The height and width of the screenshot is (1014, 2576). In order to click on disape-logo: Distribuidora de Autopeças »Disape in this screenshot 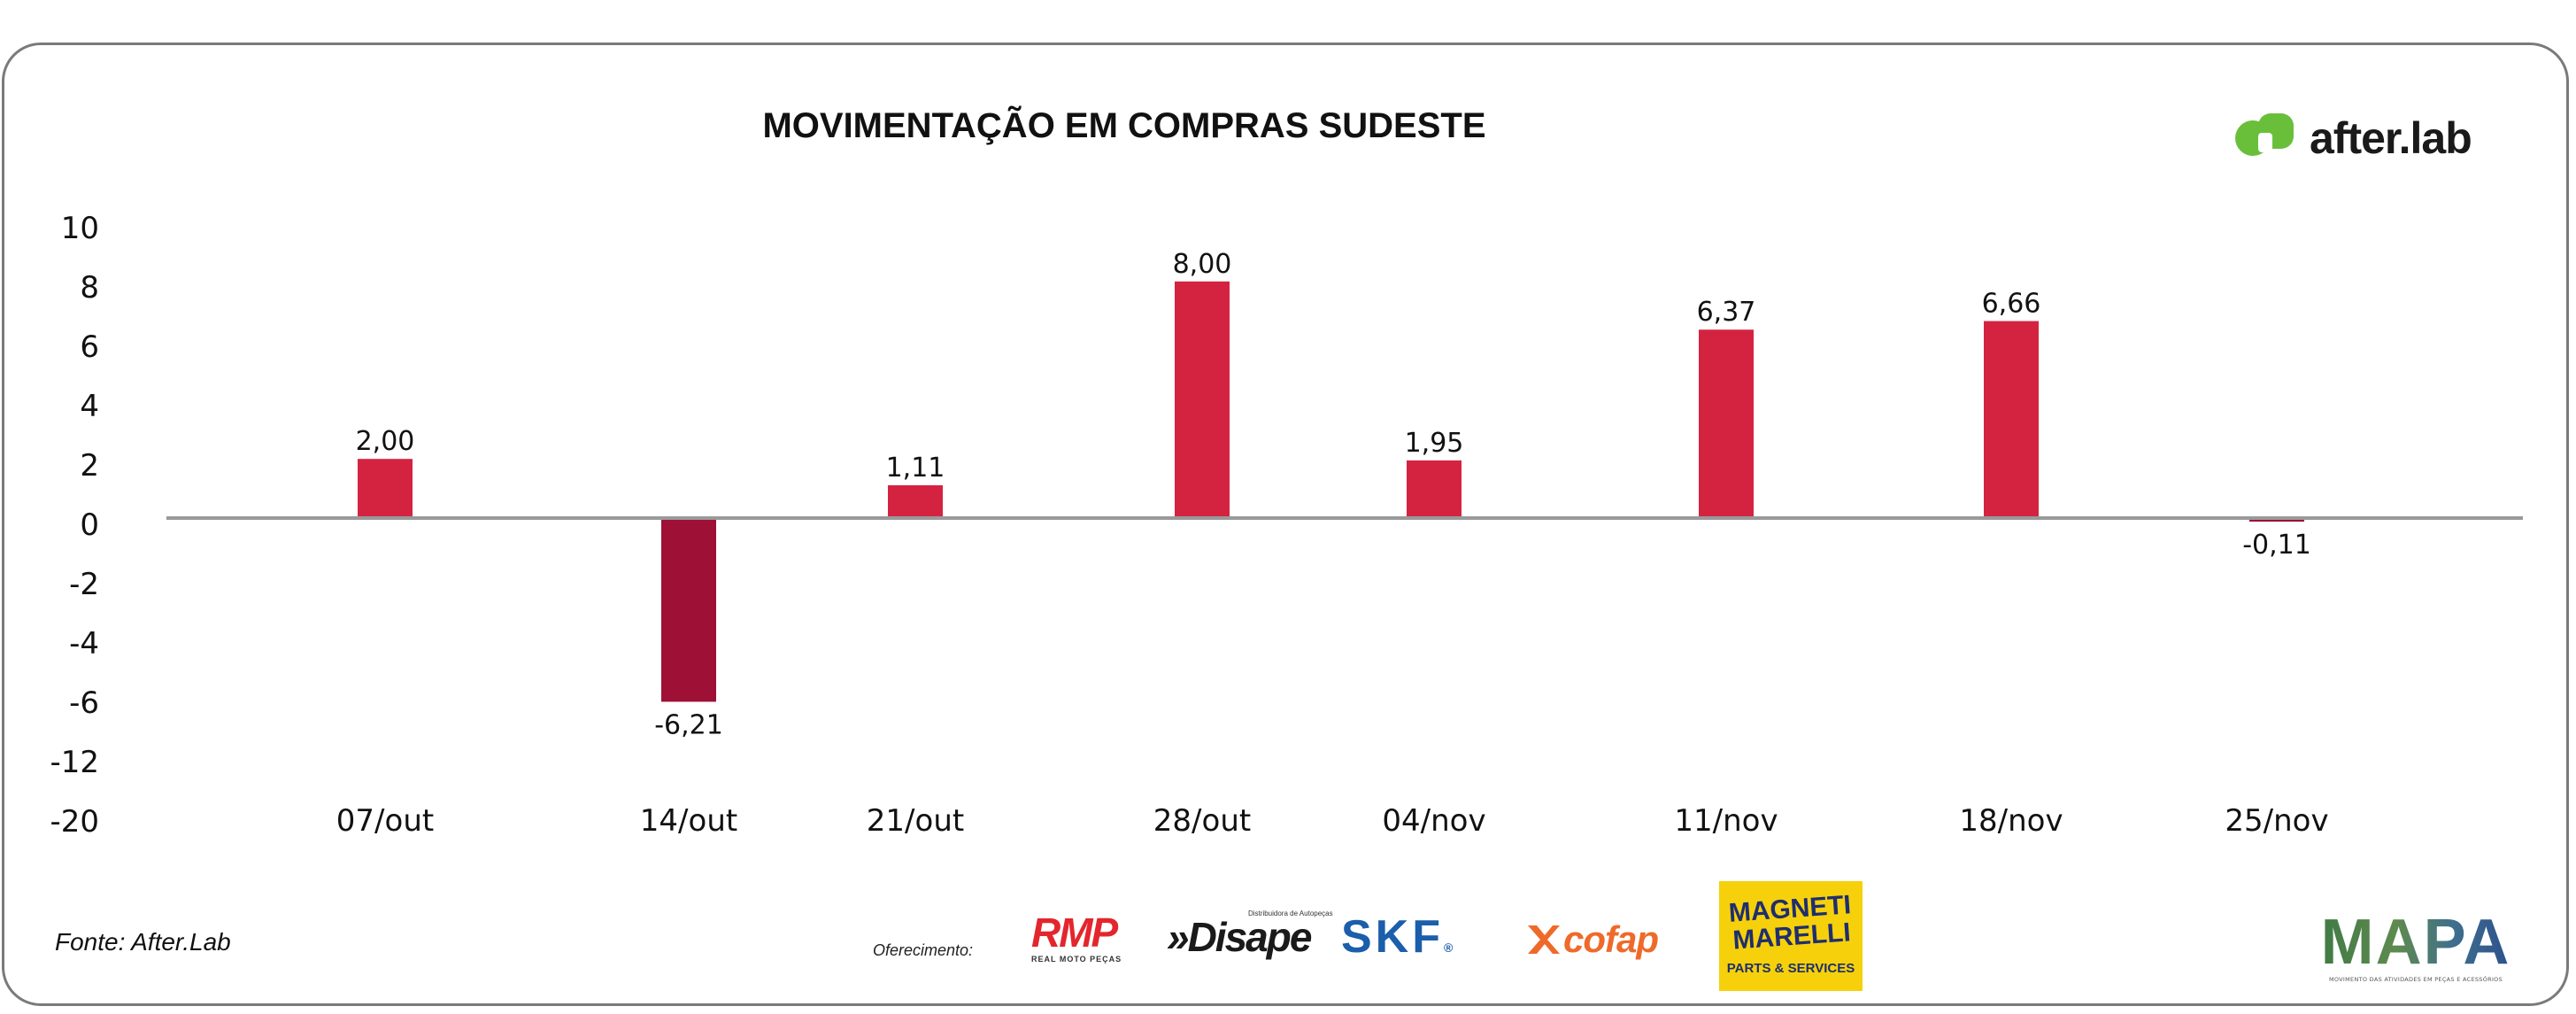, I will do `click(1250, 935)`.